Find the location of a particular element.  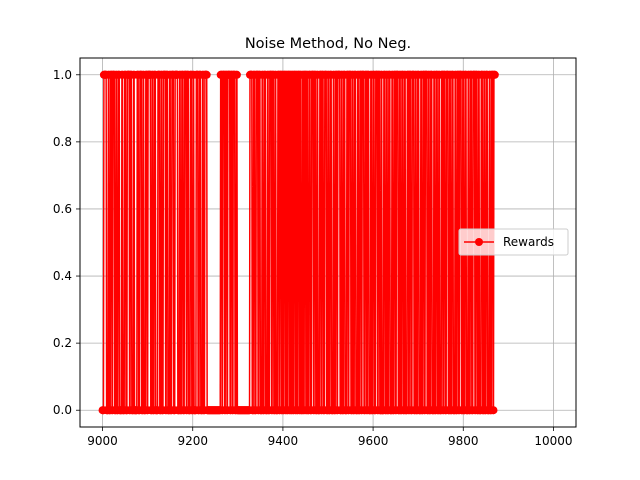

legend: Rewards is located at coordinates (513, 242).